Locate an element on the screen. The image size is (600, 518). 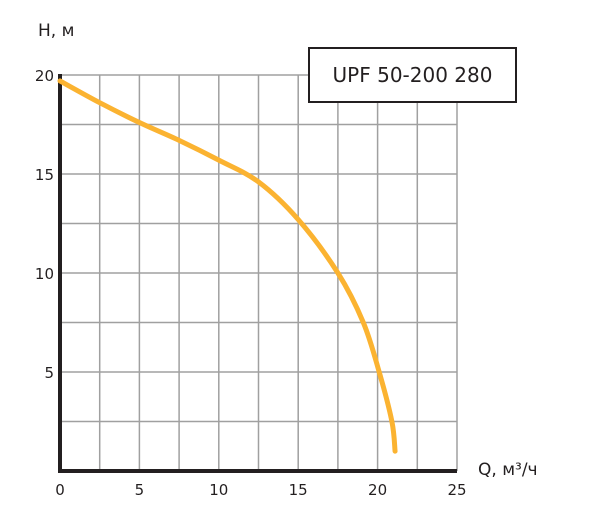
x-tick-label: 25 is located at coordinates (456, 490).